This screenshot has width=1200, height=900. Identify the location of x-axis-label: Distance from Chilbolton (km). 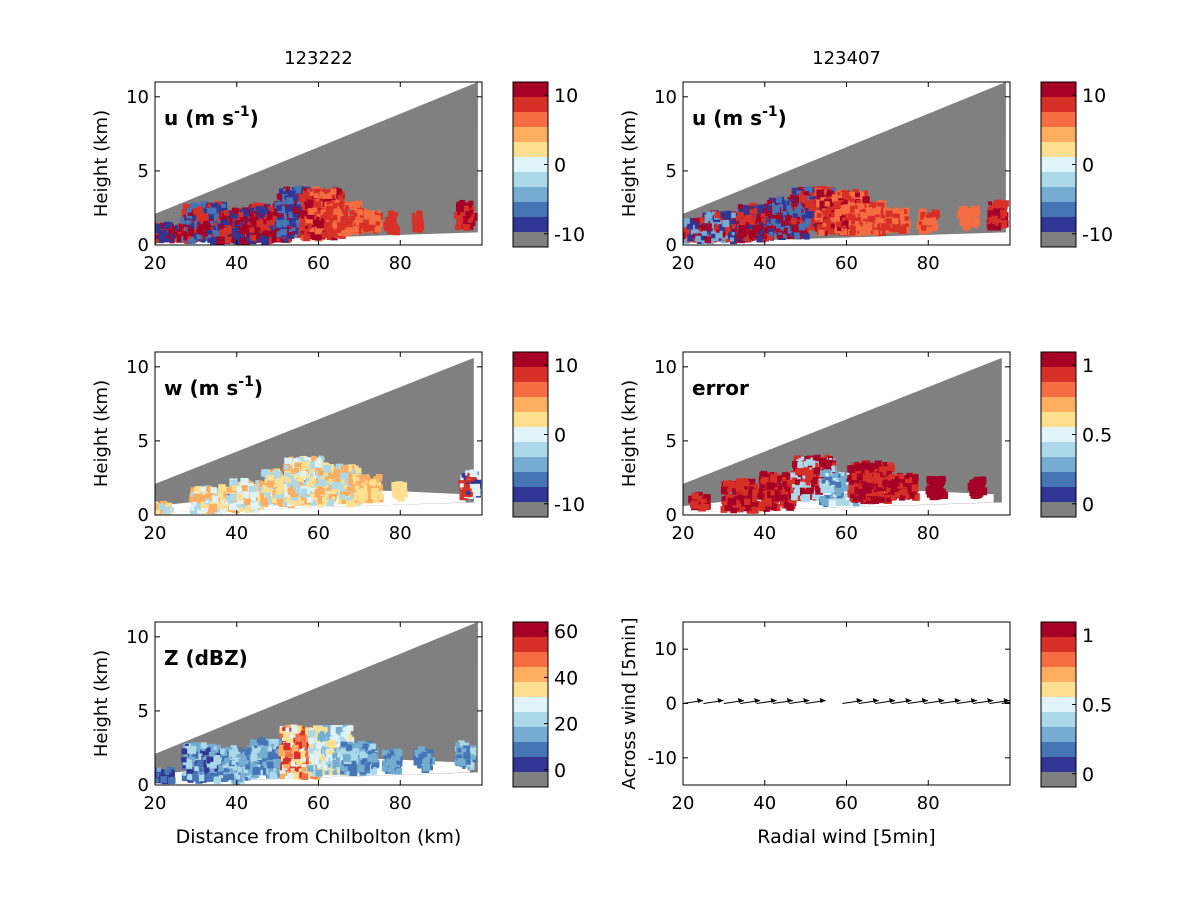
(319, 837).